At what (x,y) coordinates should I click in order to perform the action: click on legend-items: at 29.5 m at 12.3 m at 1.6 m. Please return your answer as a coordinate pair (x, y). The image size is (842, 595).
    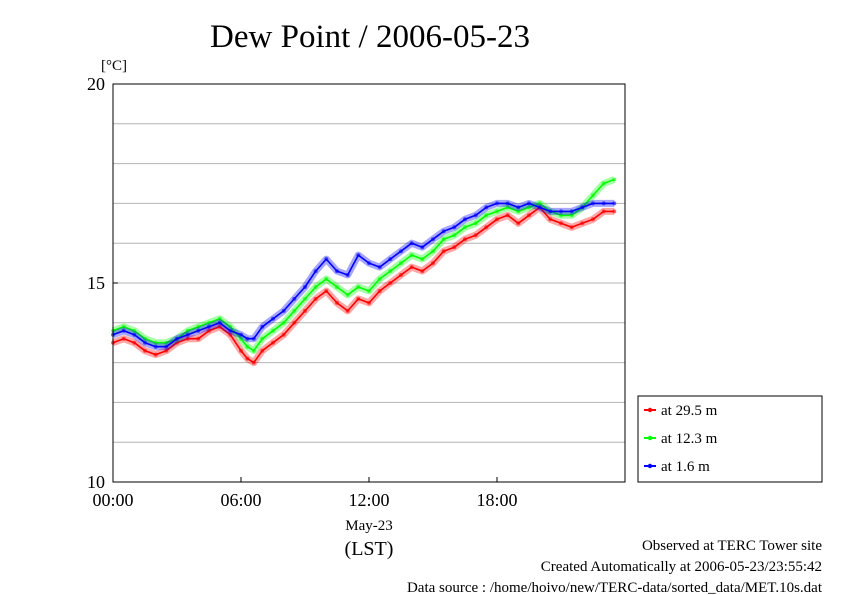
    Looking at the image, I should click on (681, 439).